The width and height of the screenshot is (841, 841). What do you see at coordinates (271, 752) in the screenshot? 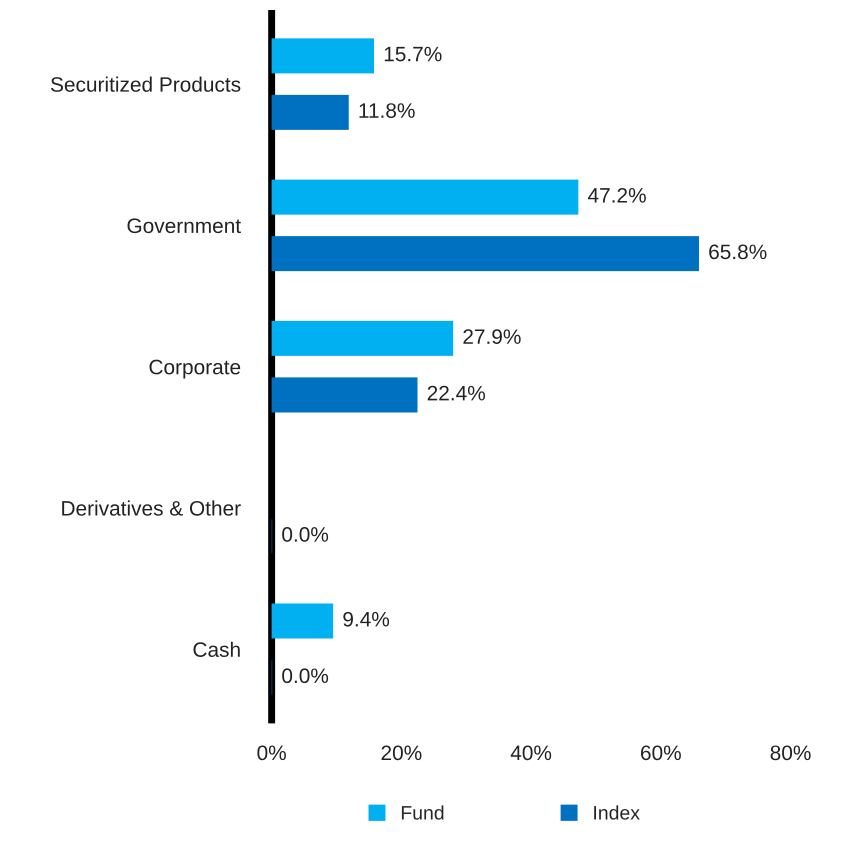
I see `x-tick-label: 0%` at bounding box center [271, 752].